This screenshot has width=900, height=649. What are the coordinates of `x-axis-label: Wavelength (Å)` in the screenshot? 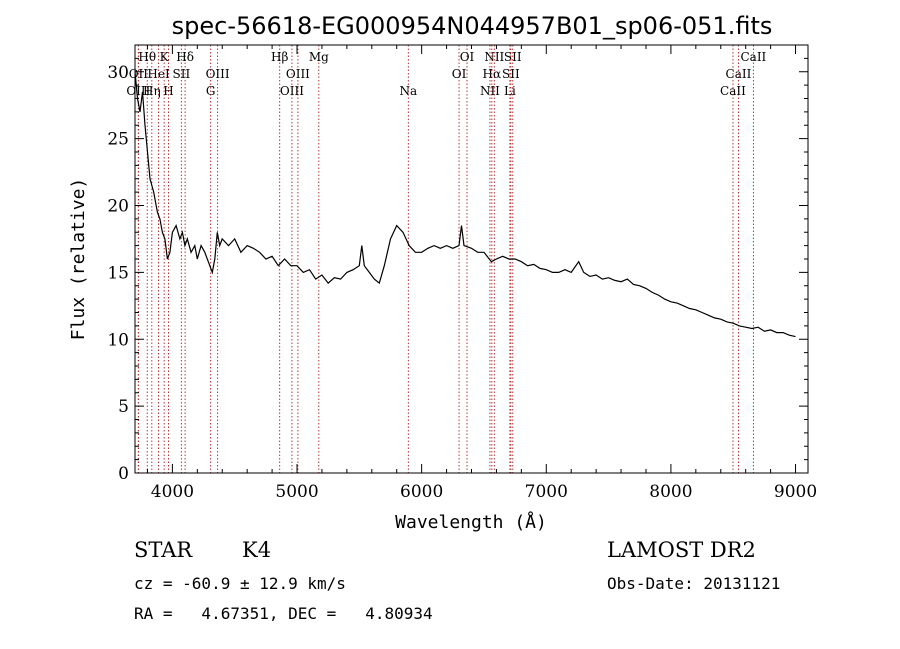 It's located at (471, 522).